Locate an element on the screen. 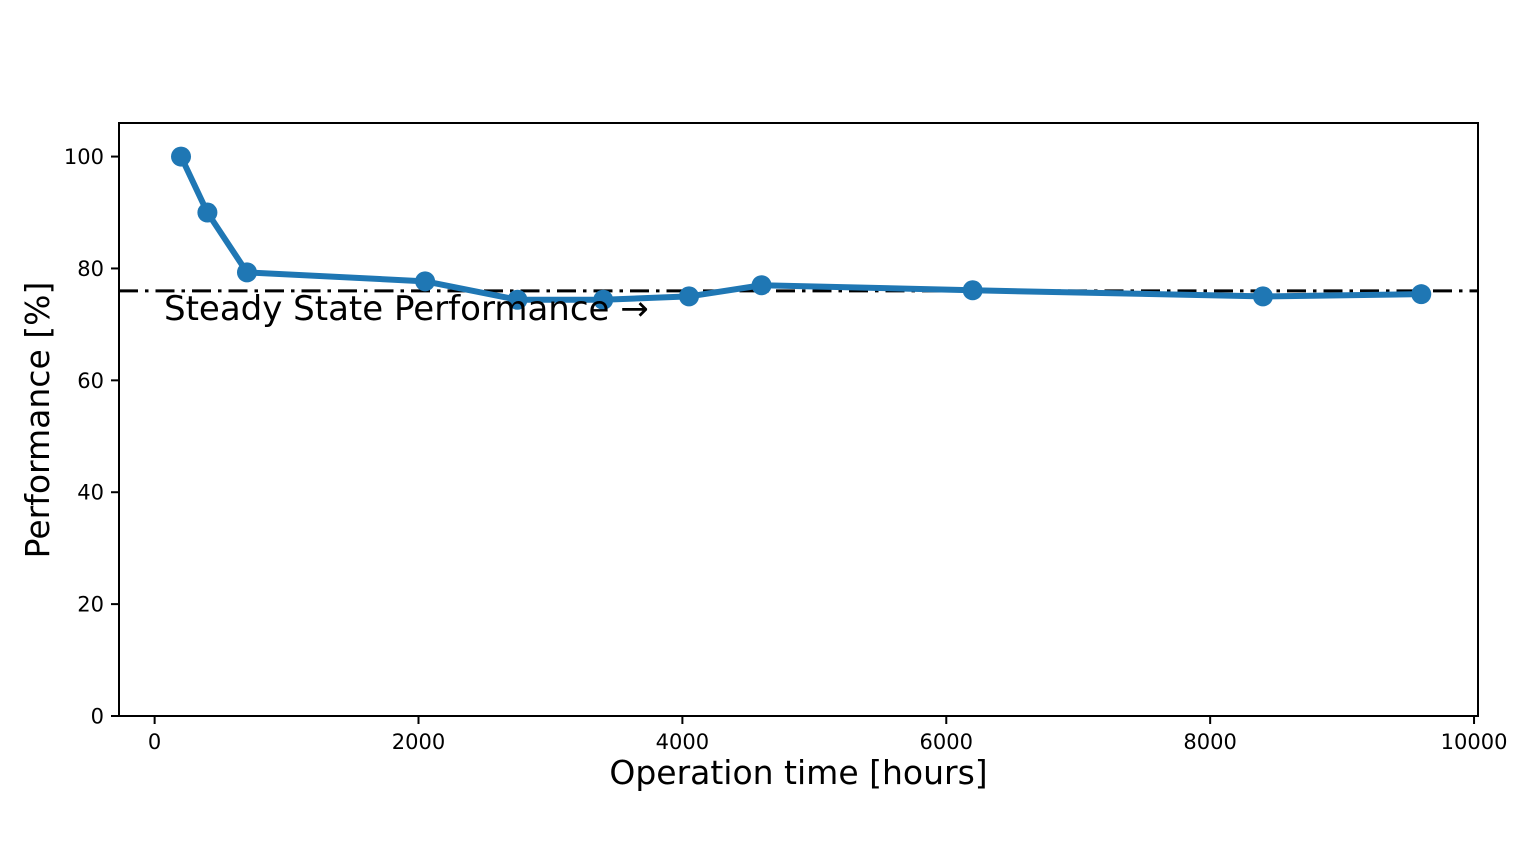 This screenshot has width=1536, height=864. x-tick-label: 4000 is located at coordinates (682, 742).